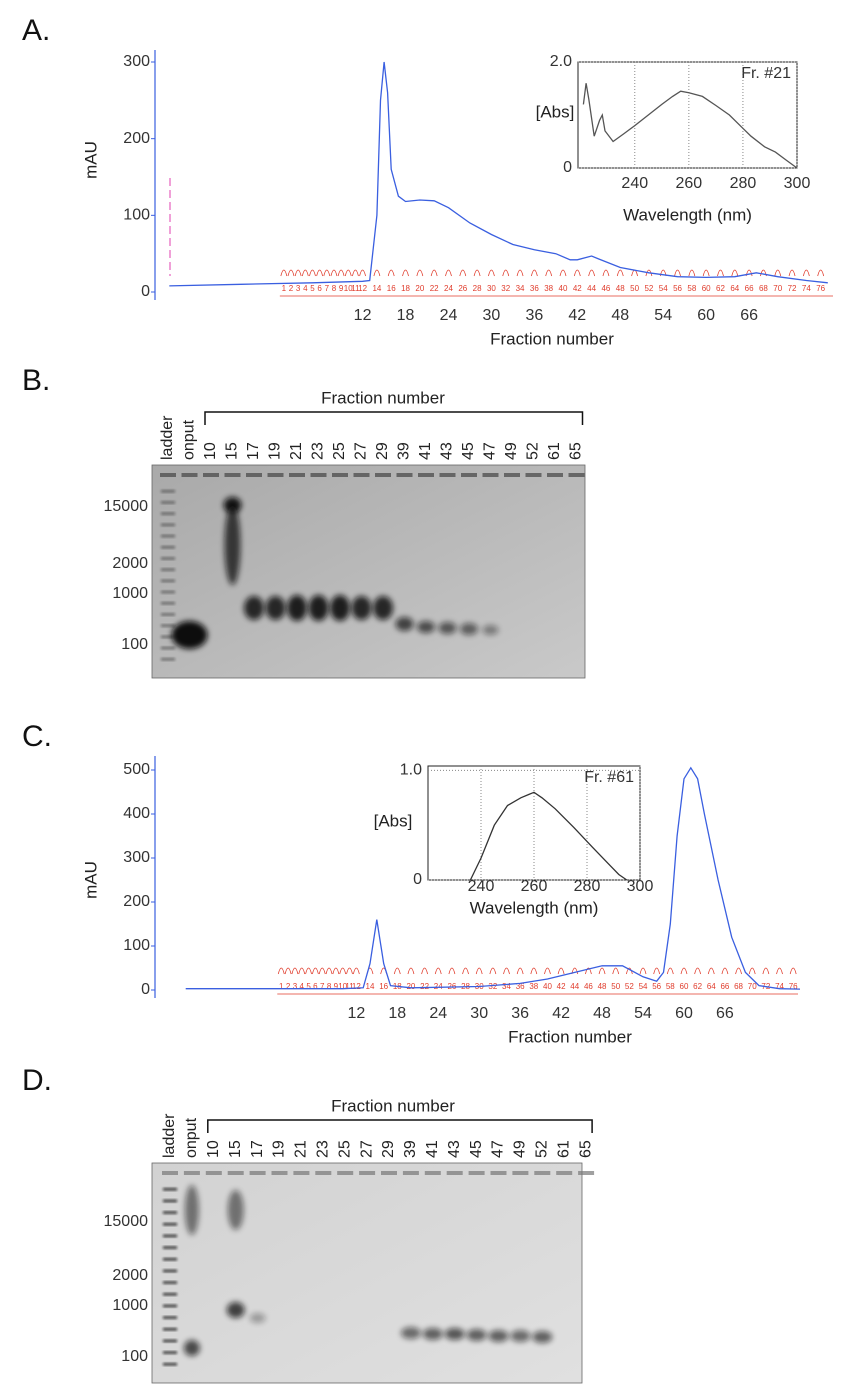 The image size is (852, 1396). Describe the element at coordinates (687, 115) in the screenshot. I see `inset-frame` at that location.